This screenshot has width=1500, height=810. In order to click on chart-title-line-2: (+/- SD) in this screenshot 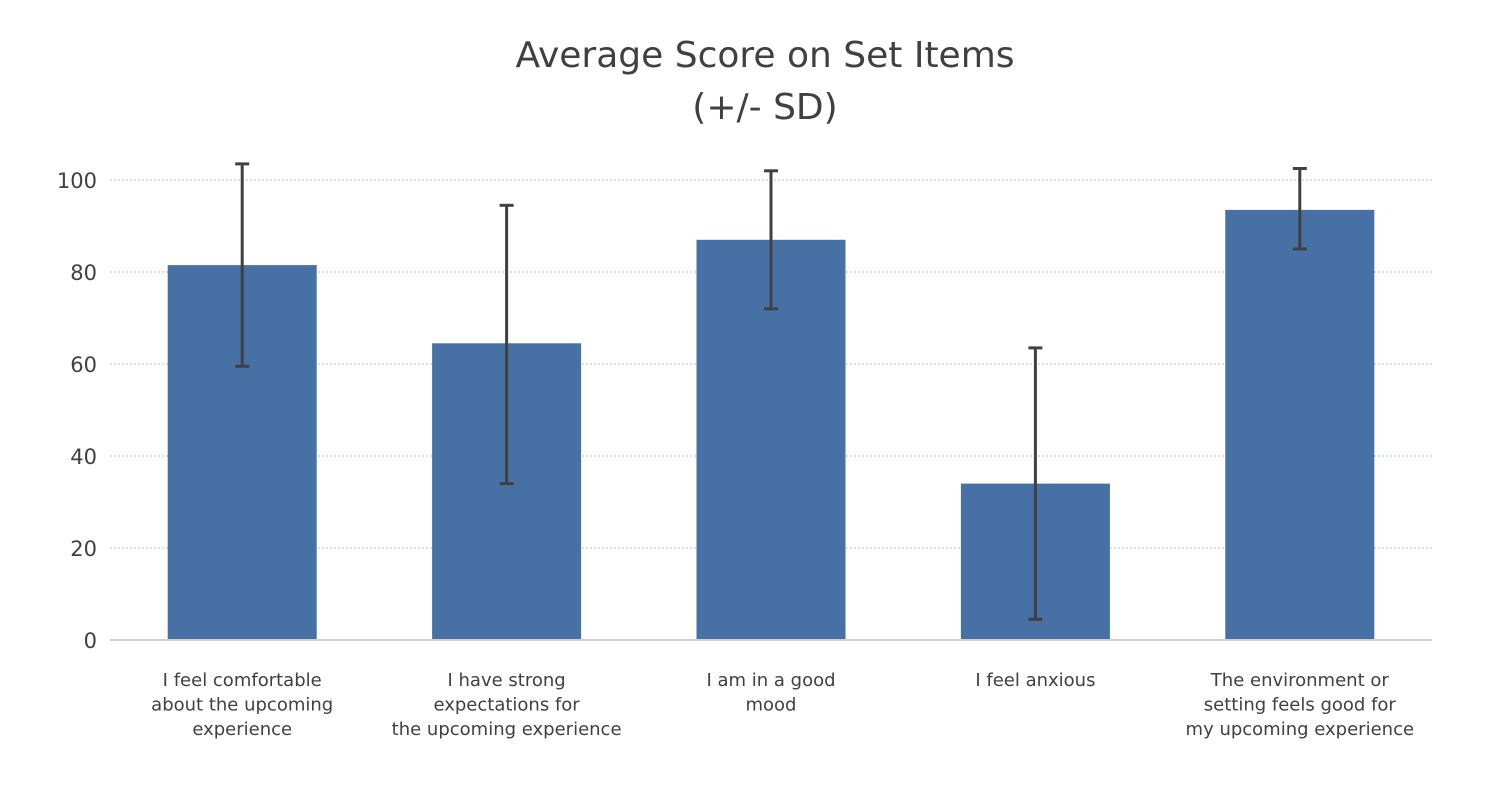, I will do `click(764, 107)`.